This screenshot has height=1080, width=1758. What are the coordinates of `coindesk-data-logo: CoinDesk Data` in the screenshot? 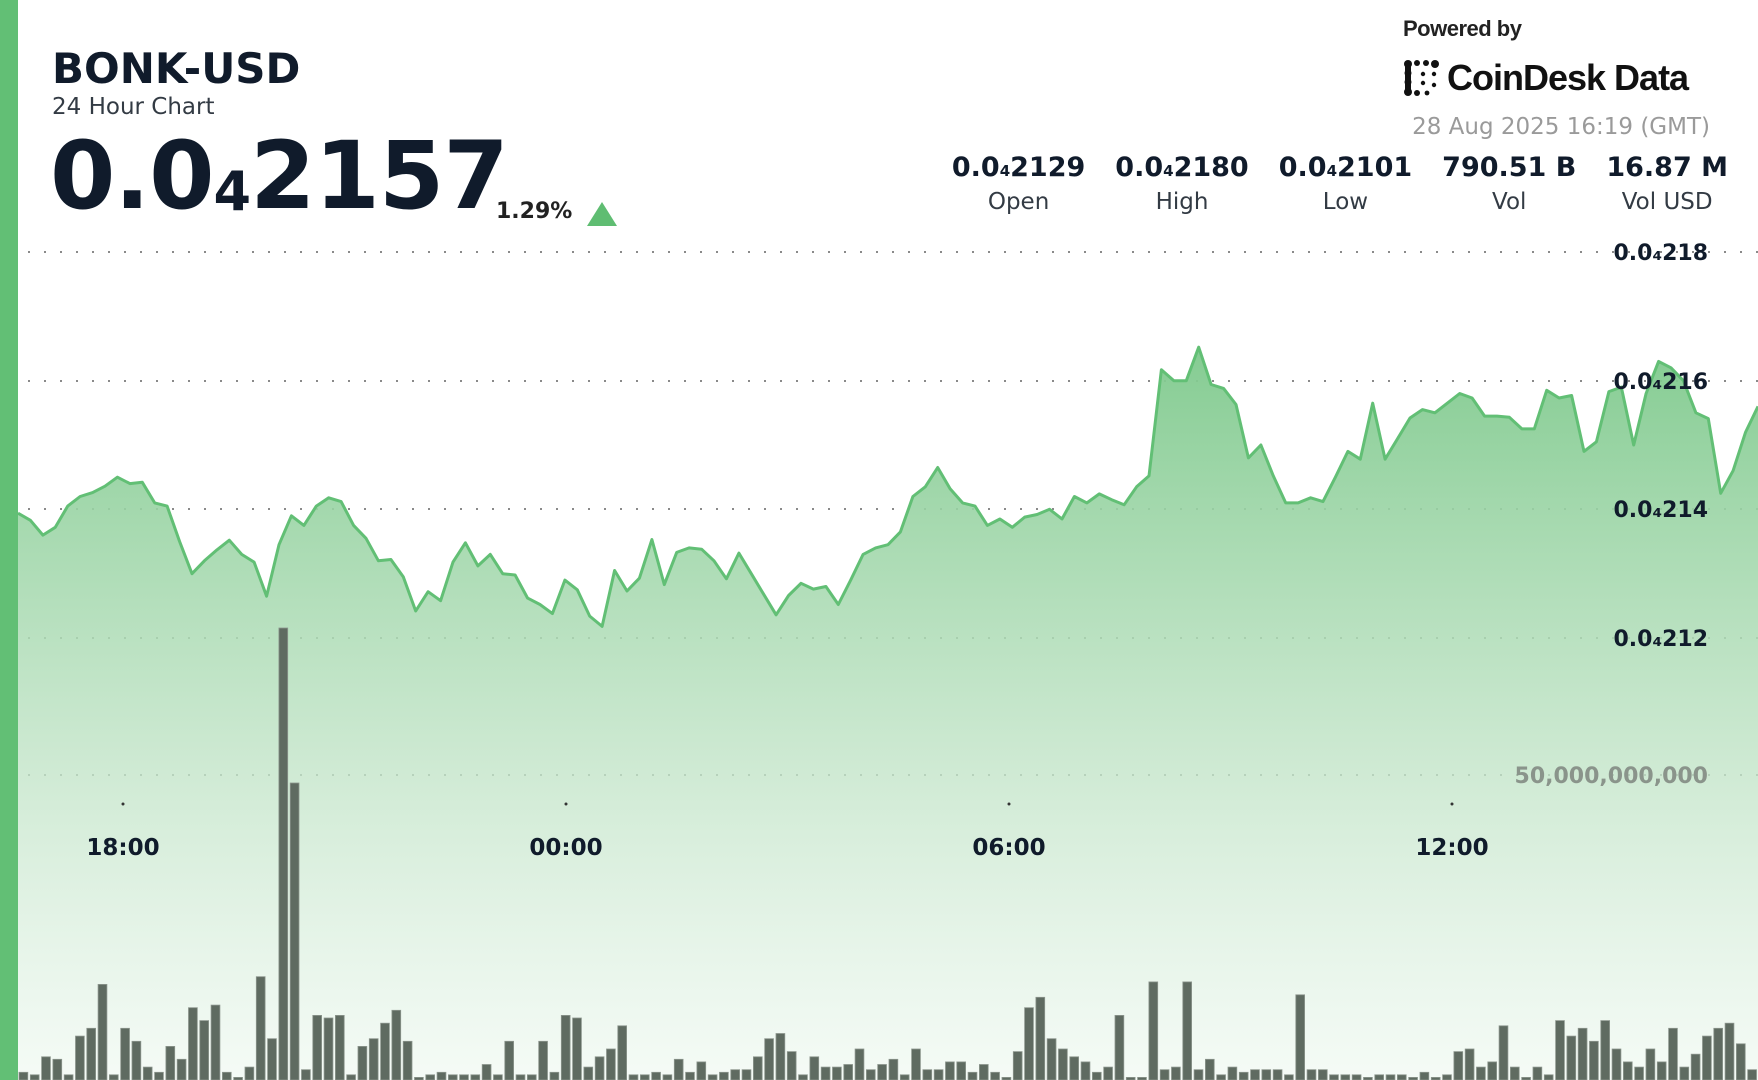 It's located at (1546, 78).